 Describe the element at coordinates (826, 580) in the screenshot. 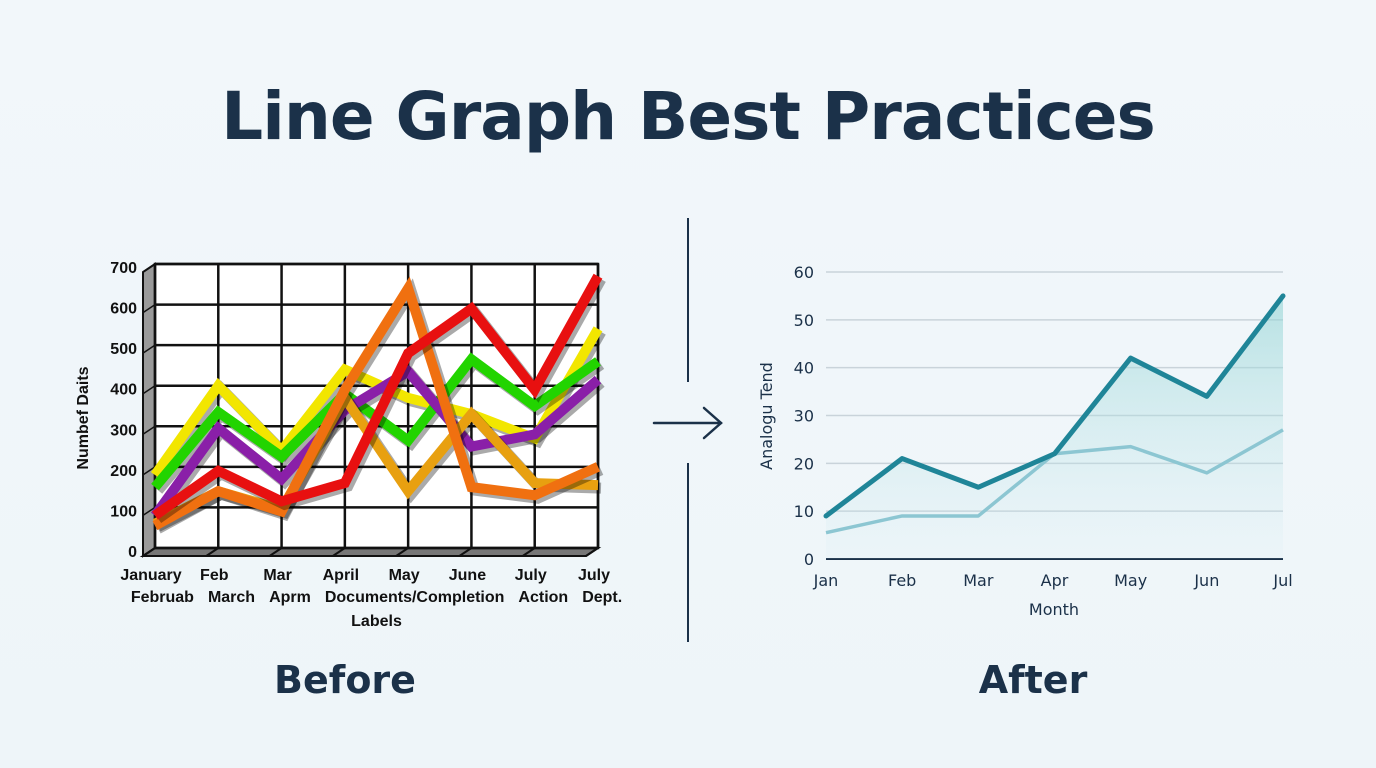

I see `x-tick-label: Jan` at that location.